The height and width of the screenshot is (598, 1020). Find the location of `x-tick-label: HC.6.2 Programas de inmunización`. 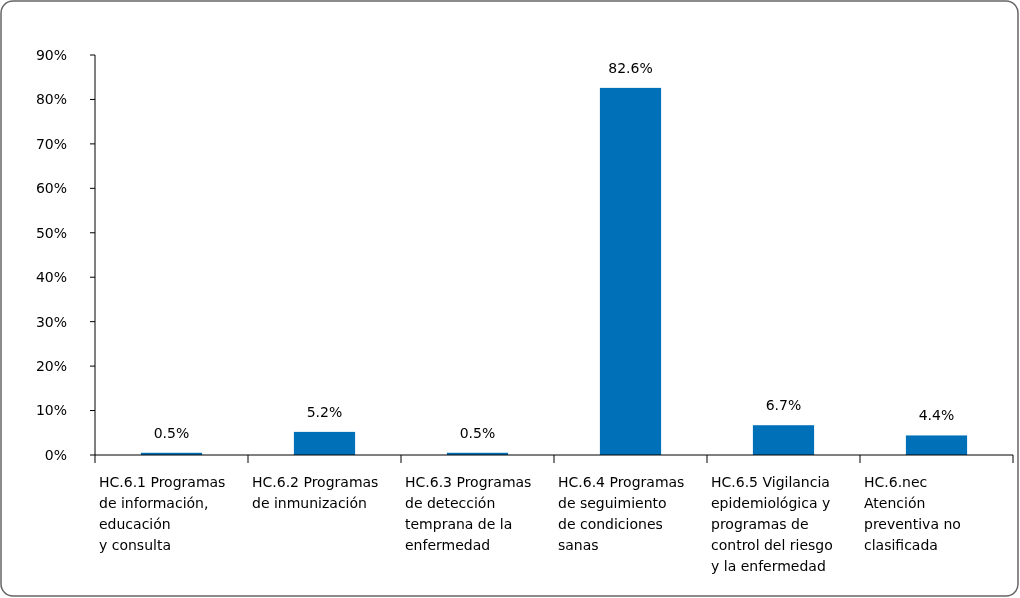

x-tick-label: HC.6.2 Programas de inmunización is located at coordinates (315, 492).